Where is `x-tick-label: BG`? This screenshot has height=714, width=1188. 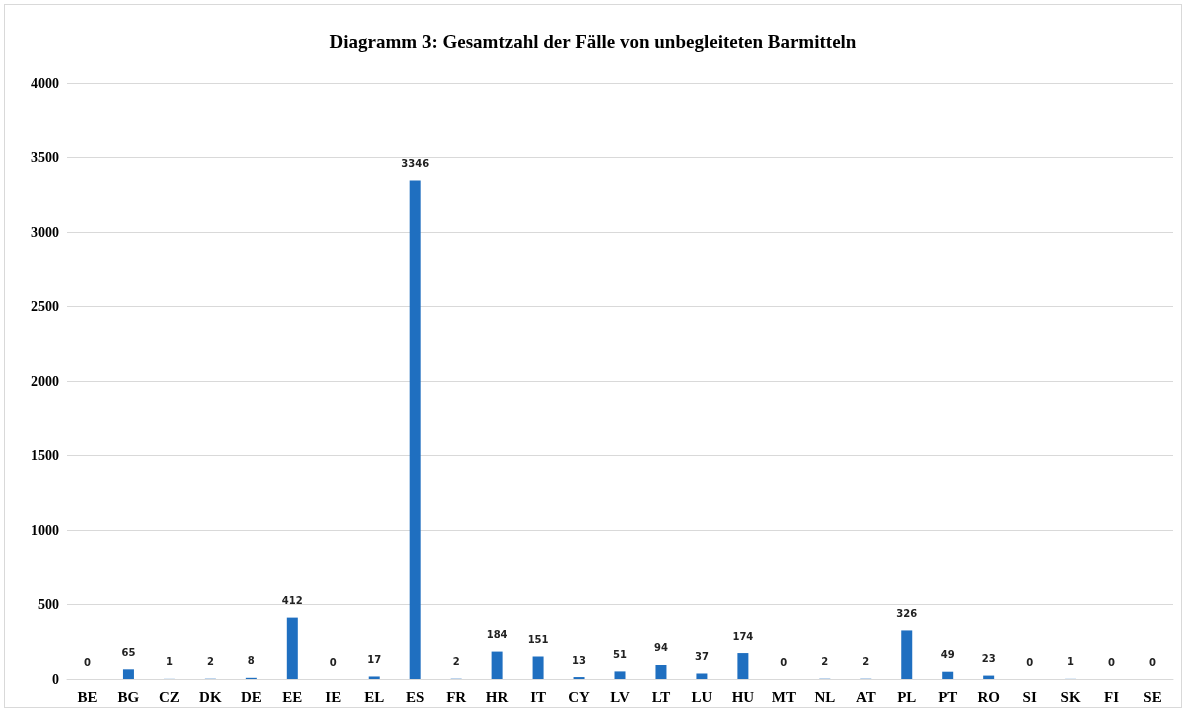 x-tick-label: BG is located at coordinates (128, 696).